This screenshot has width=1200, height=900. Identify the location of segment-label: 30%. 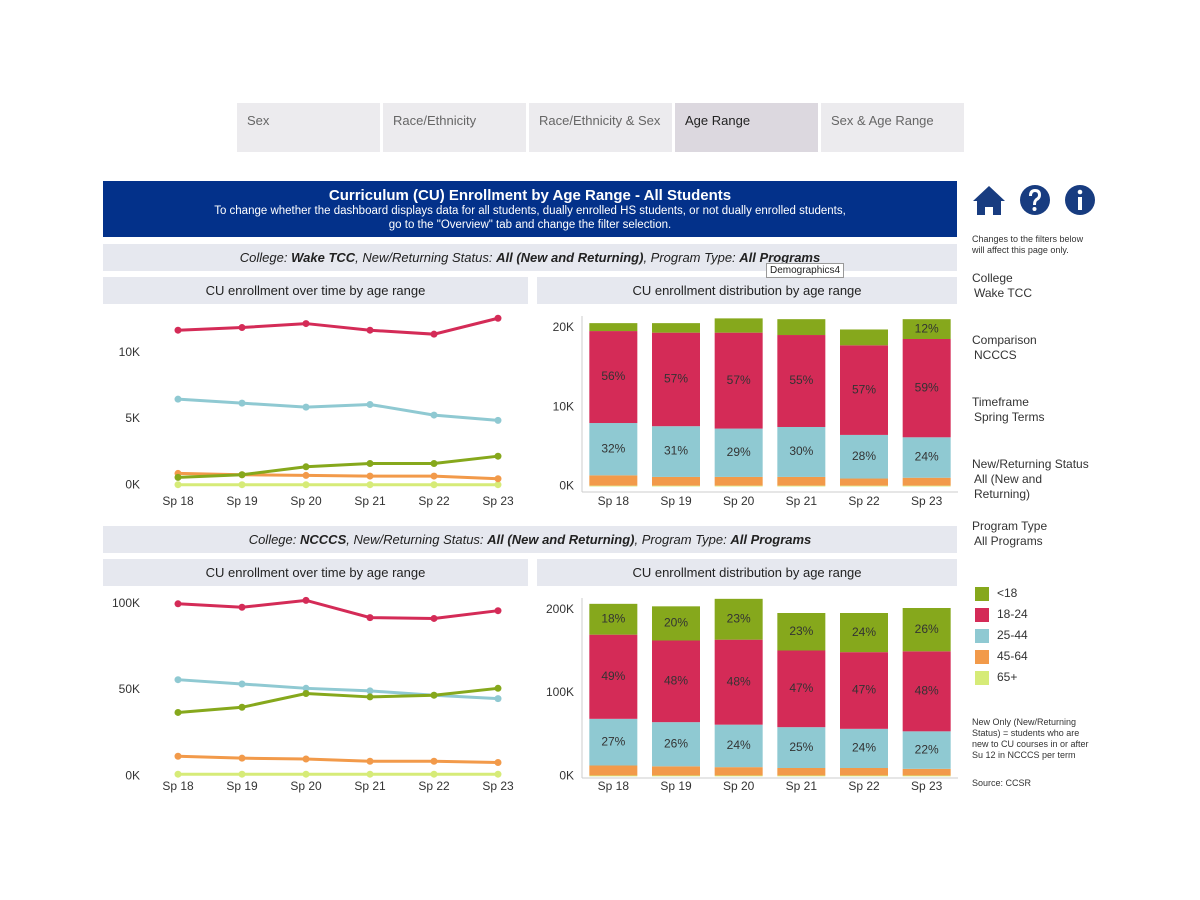
(801, 451).